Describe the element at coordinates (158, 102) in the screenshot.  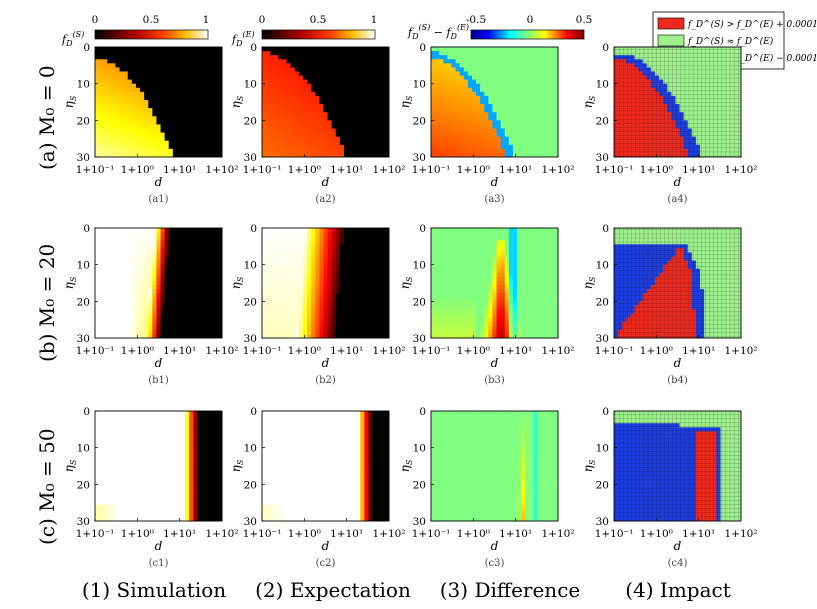
I see `axes-frame` at that location.